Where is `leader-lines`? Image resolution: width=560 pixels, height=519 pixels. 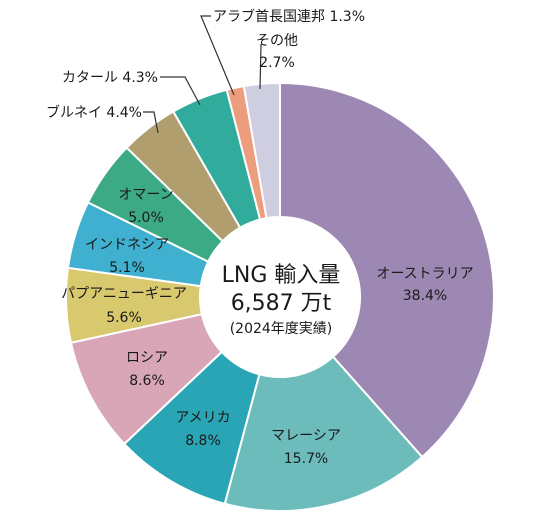 leader-lines is located at coordinates (202, 74).